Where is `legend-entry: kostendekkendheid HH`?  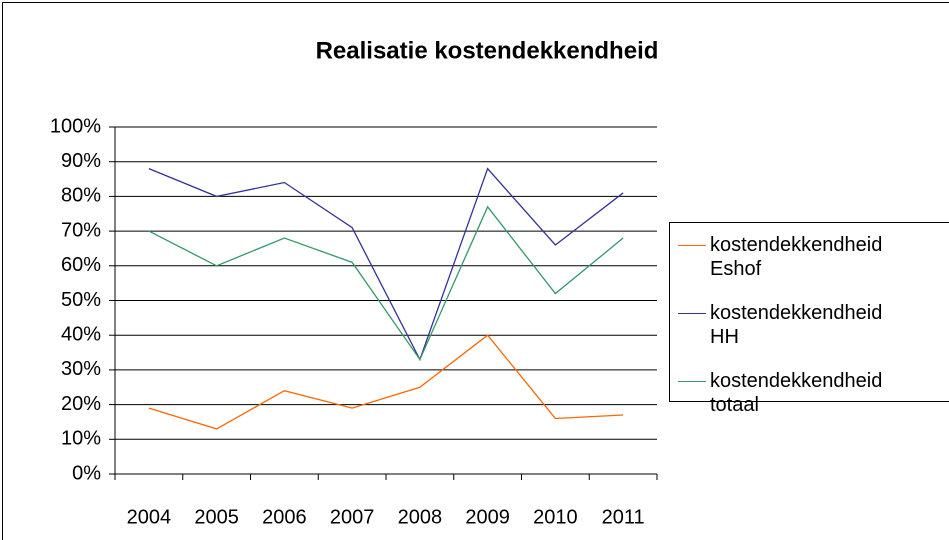
legend-entry: kostendekkendheid HH is located at coordinates (809, 325).